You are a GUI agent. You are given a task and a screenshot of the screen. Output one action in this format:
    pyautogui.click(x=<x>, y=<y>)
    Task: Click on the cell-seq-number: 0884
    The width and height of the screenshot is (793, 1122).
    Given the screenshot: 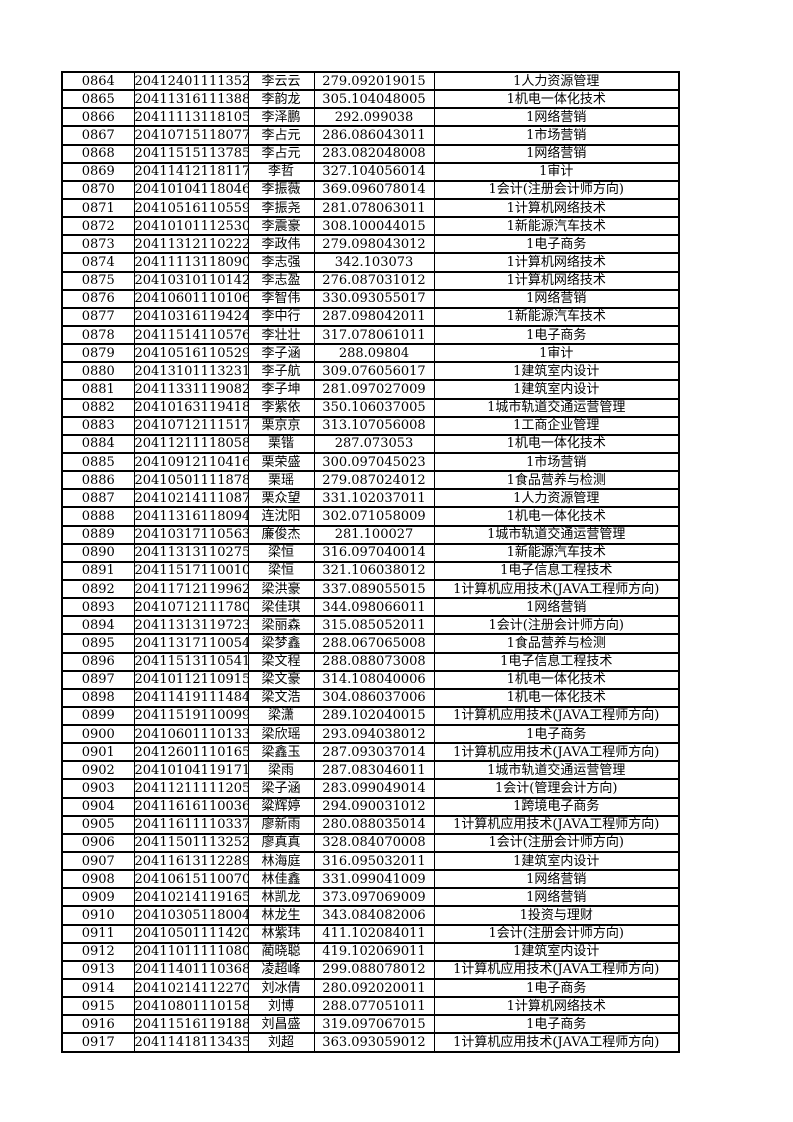 What is the action you would take?
    pyautogui.click(x=98, y=443)
    